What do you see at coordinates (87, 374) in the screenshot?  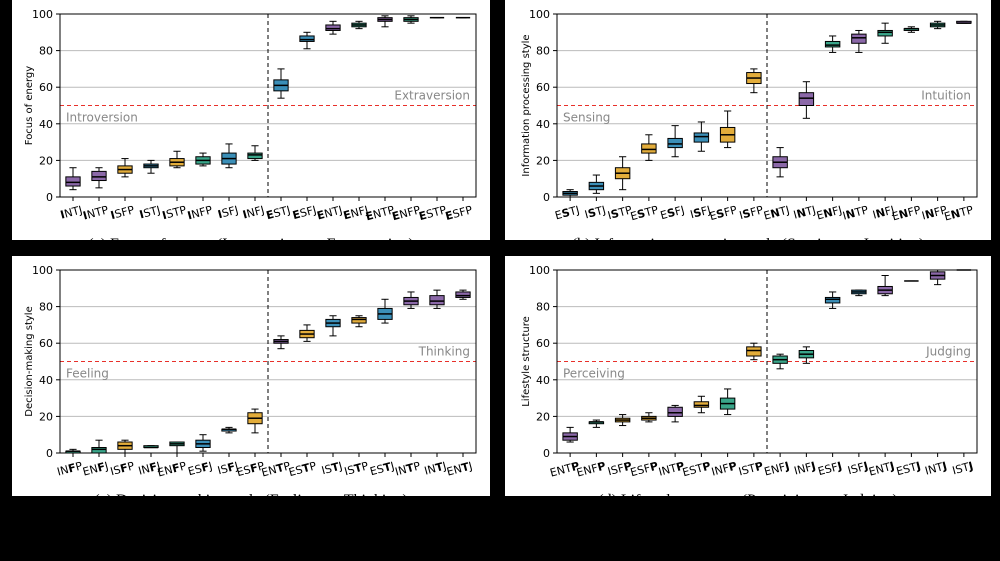 I see `reference-label: Feeling` at bounding box center [87, 374].